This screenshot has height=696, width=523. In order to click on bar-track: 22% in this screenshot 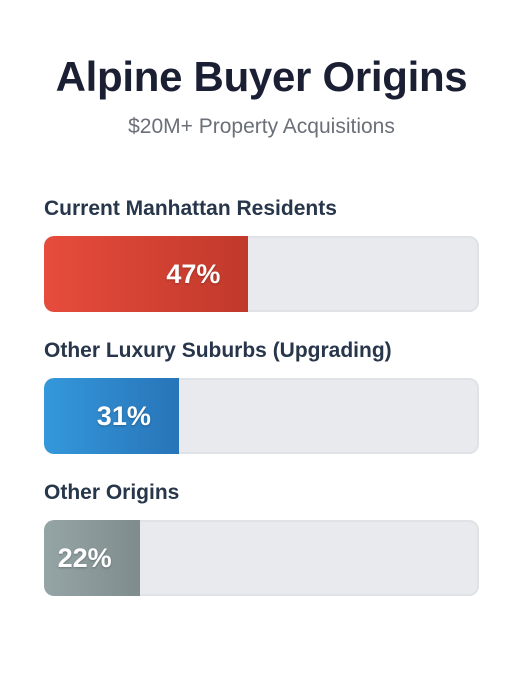, I will do `click(261, 558)`.